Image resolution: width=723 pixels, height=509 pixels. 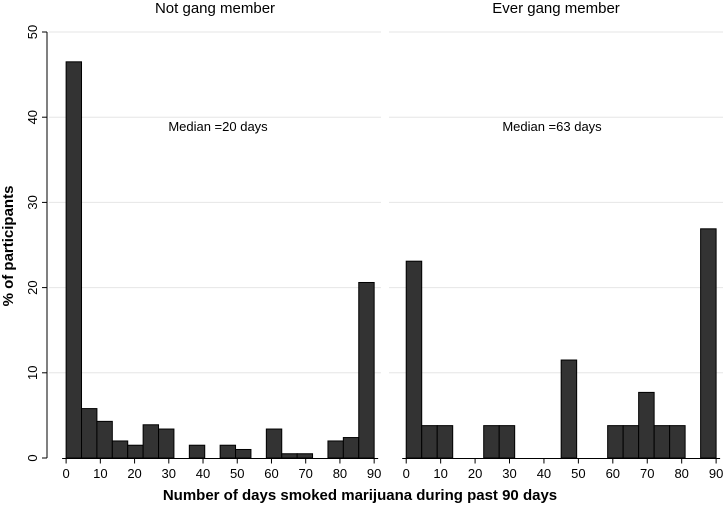 I want to click on median-annotation: Median =63 days, so click(x=552, y=126).